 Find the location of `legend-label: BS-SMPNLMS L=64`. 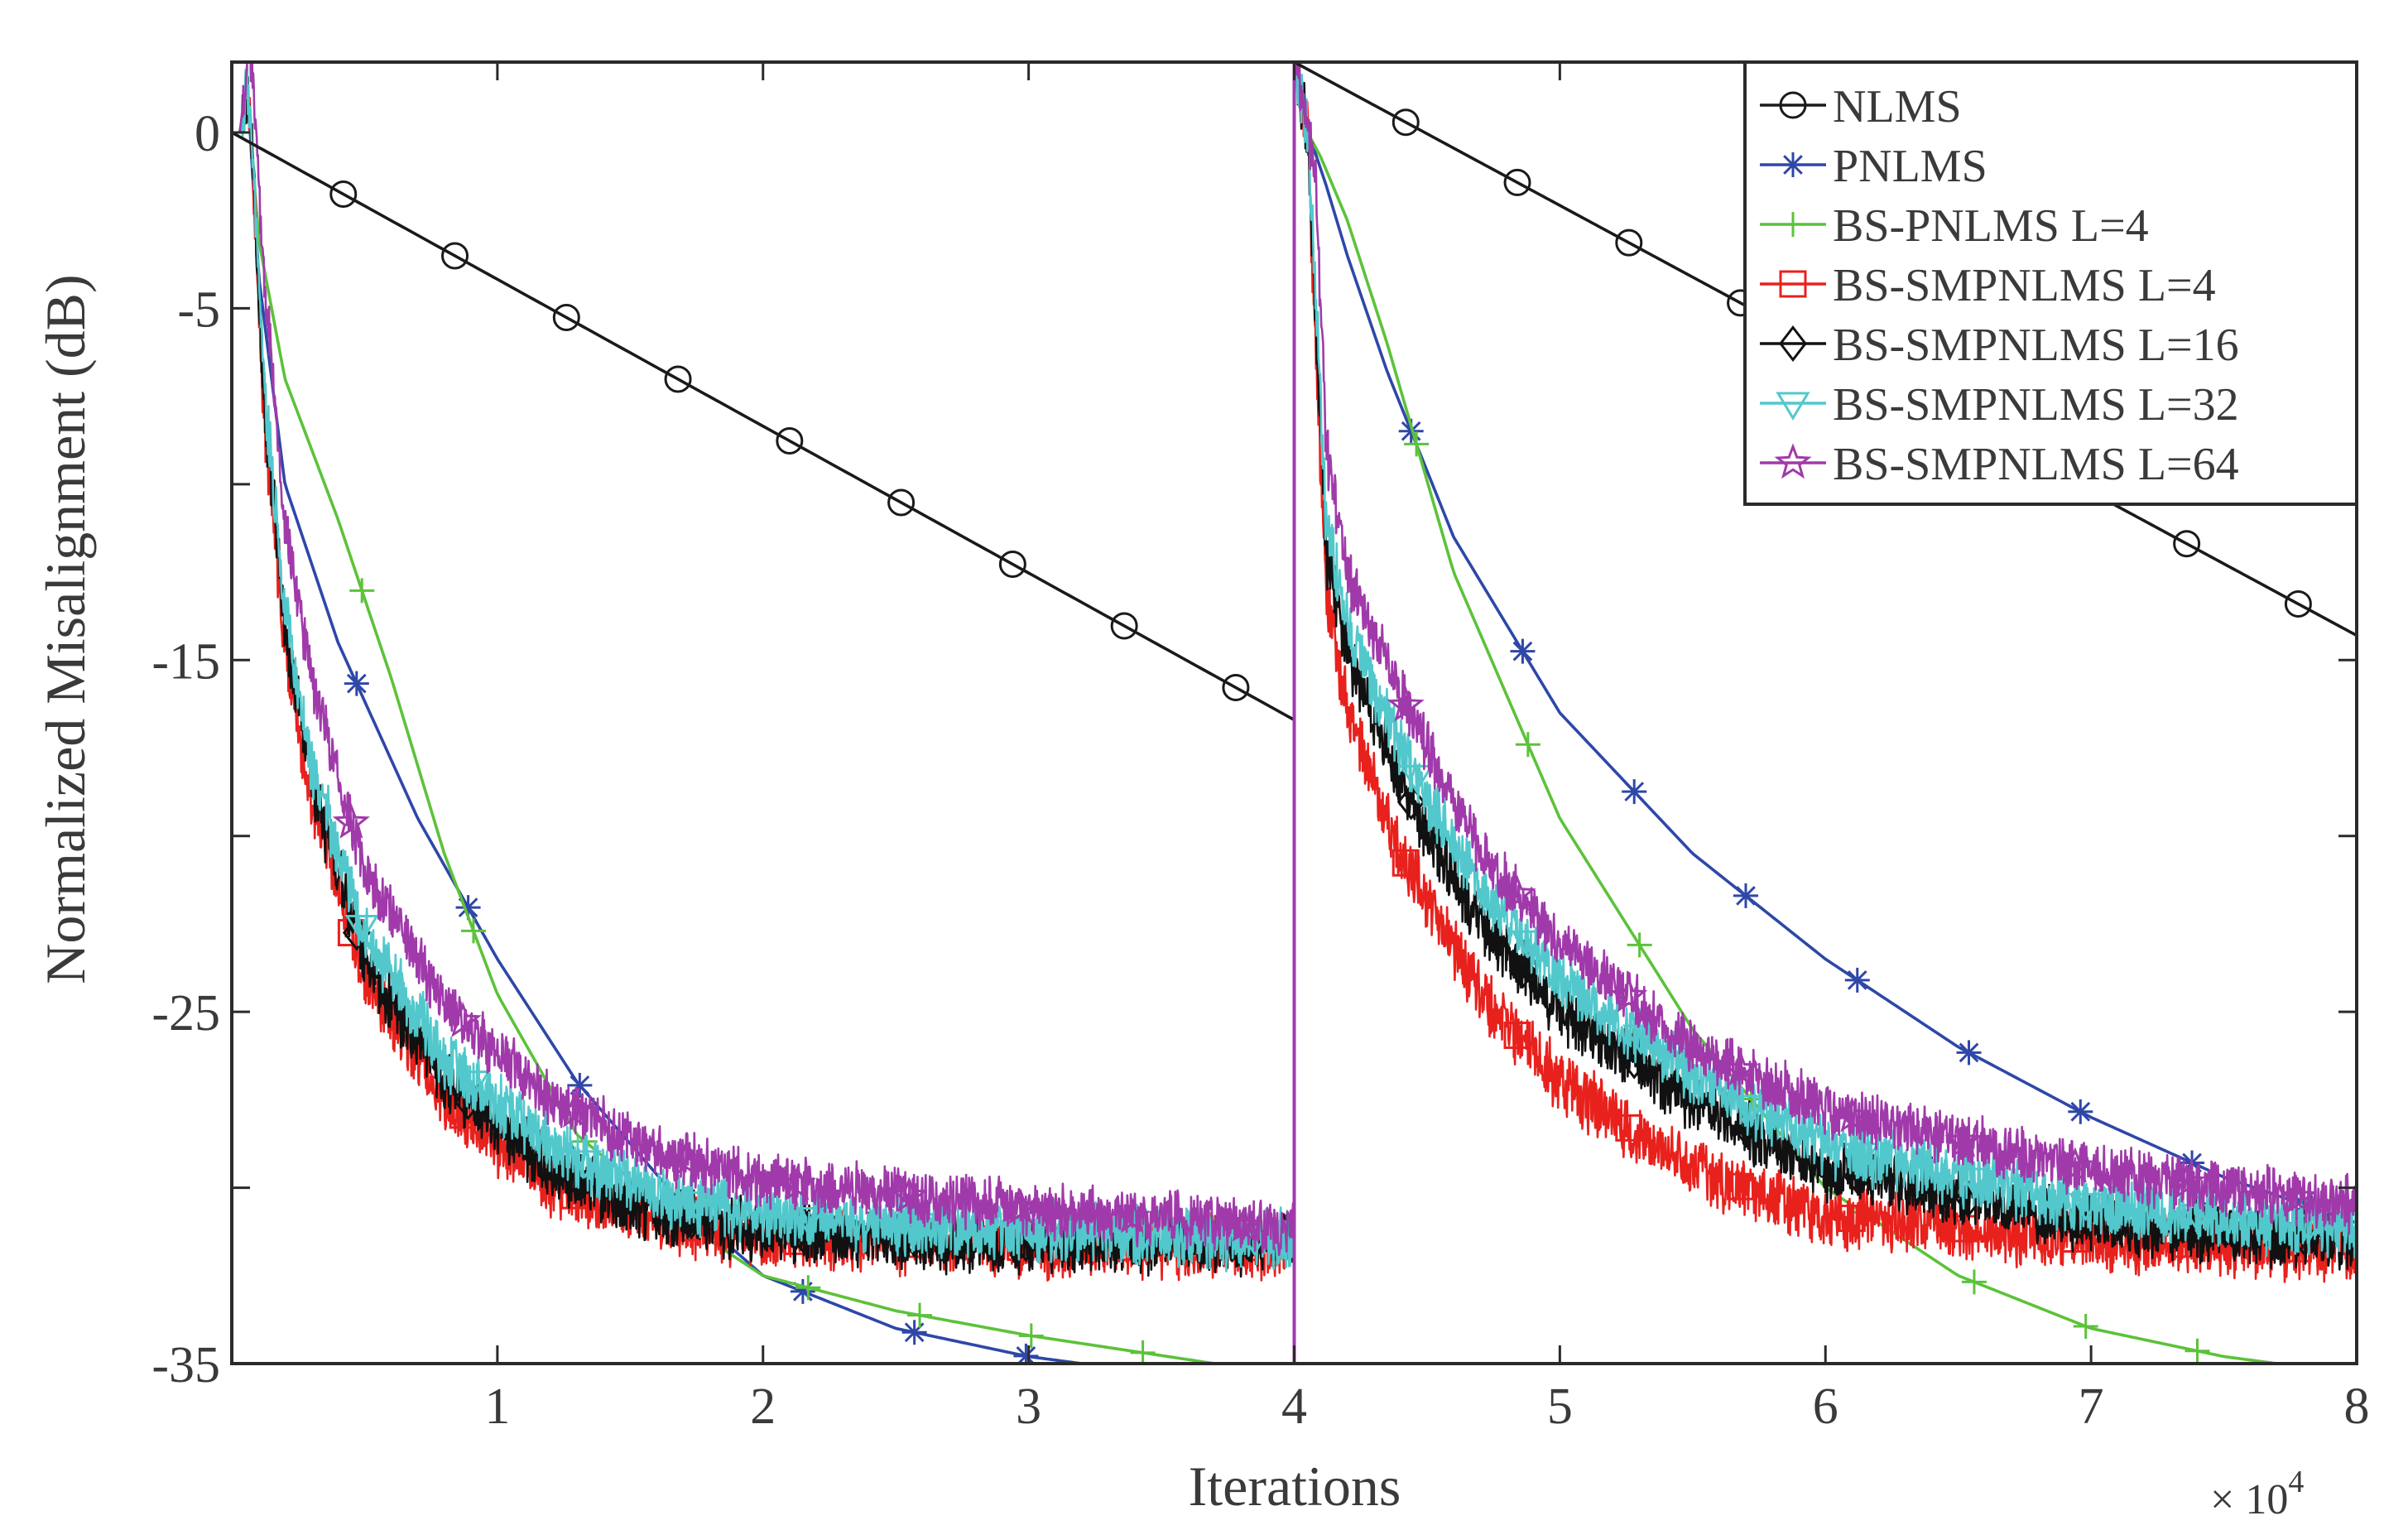

legend-label: BS-SMPNLMS L=64 is located at coordinates (2036, 464).